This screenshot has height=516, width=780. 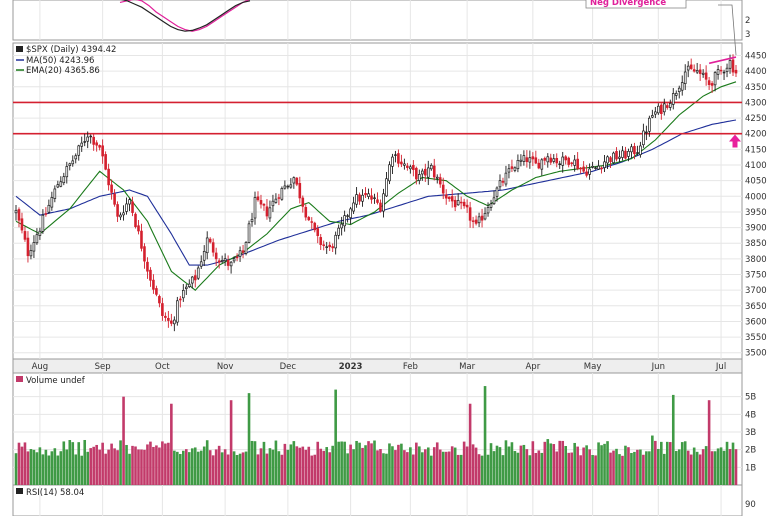 What do you see at coordinates (50, 493) in the screenshot?
I see `rsi-legend: RSI(14) 58.04` at bounding box center [50, 493].